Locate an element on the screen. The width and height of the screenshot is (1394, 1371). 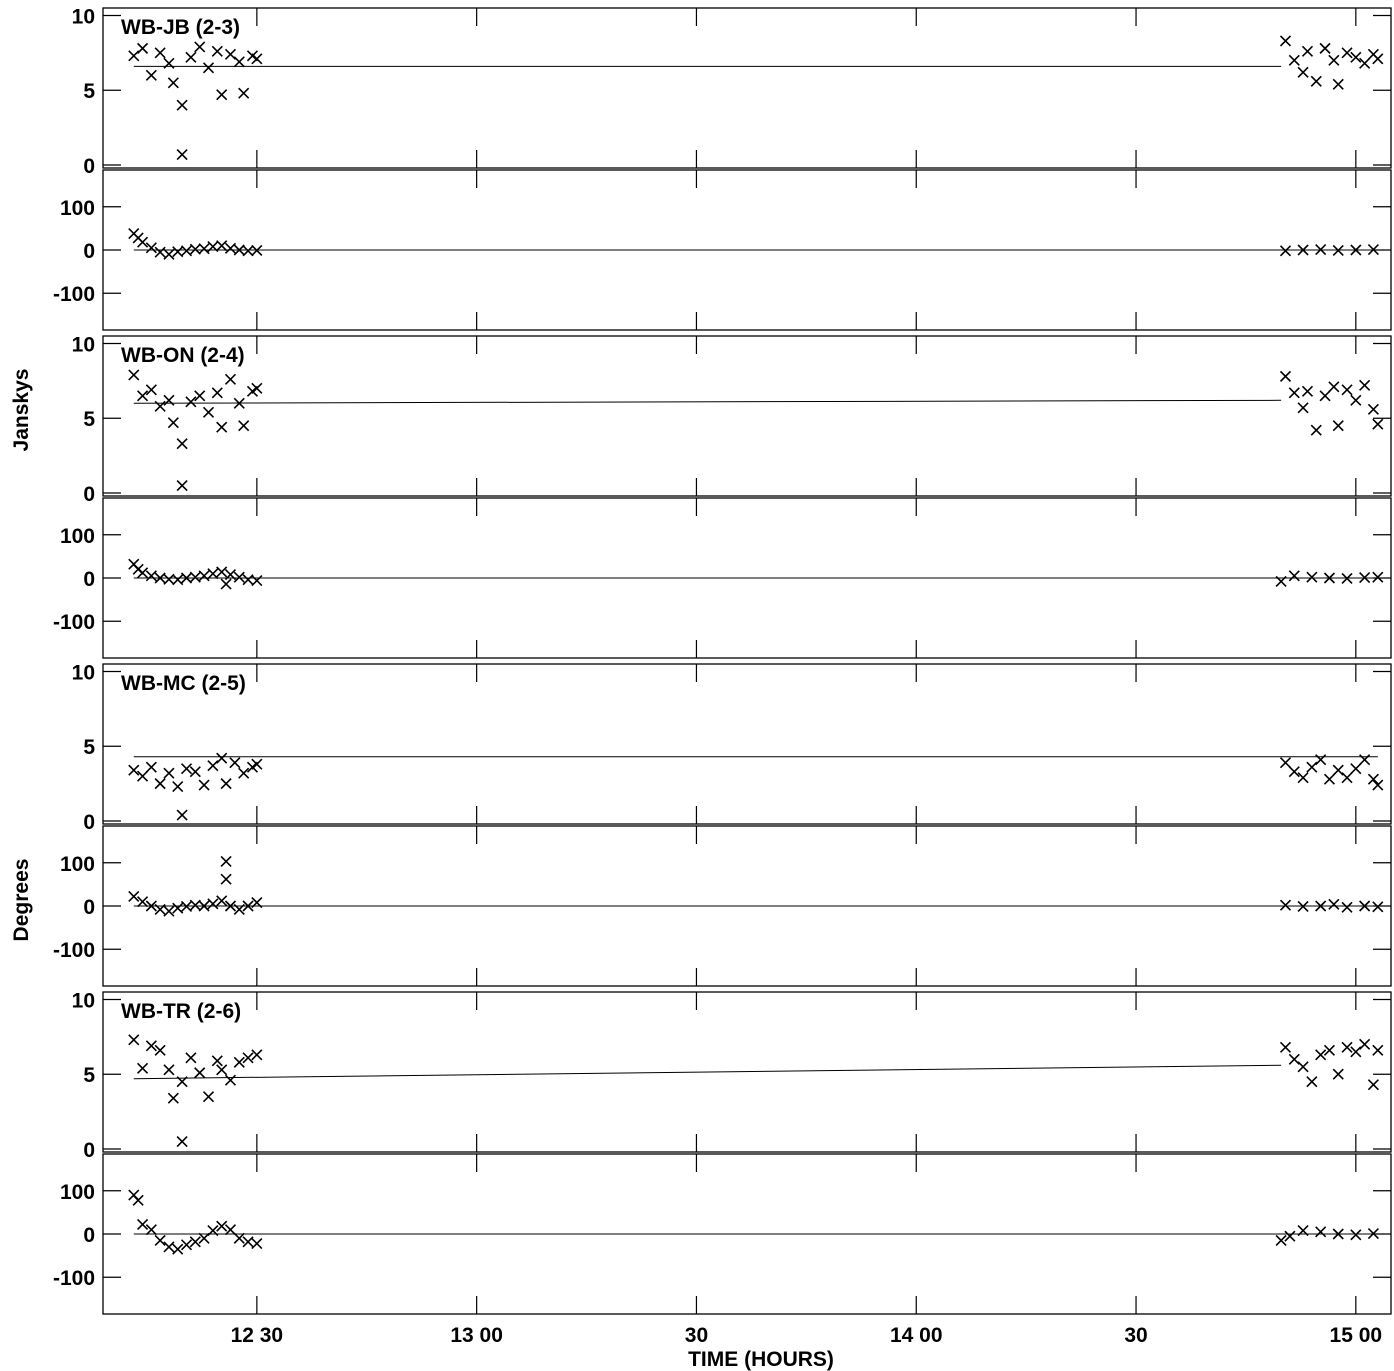
amplitude-model-line is located at coordinates (707, 401).